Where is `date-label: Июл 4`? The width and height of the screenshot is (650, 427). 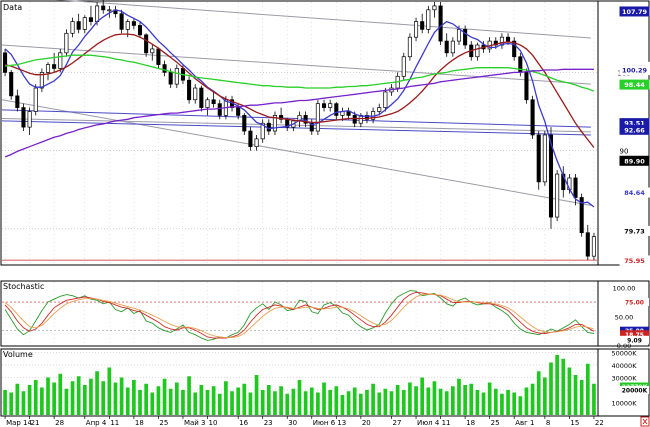
date-label: Июл 4 is located at coordinates (428, 423).